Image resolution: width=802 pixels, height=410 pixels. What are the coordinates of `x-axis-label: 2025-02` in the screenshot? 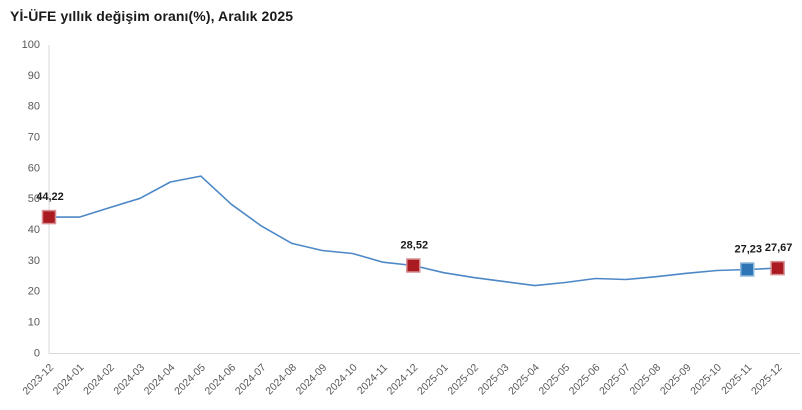 It's located at (463, 380).